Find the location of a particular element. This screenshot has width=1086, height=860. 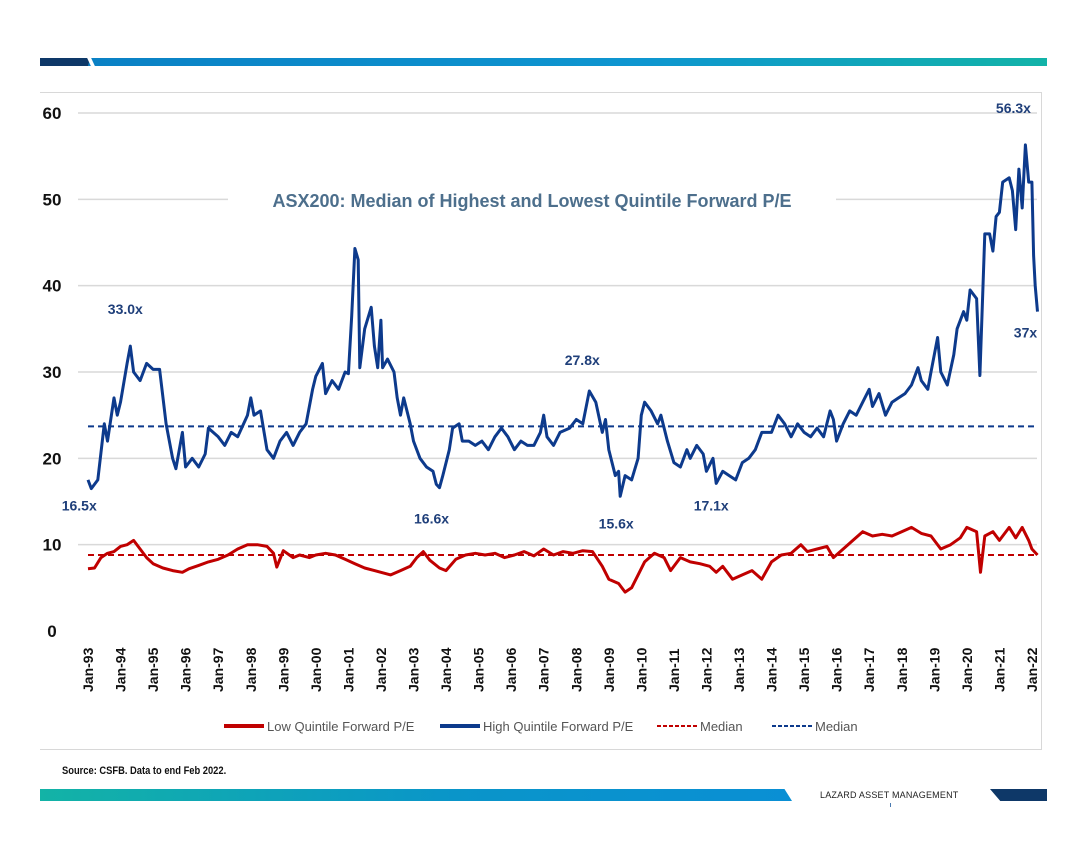

low-quintile-line is located at coordinates (563, 559).